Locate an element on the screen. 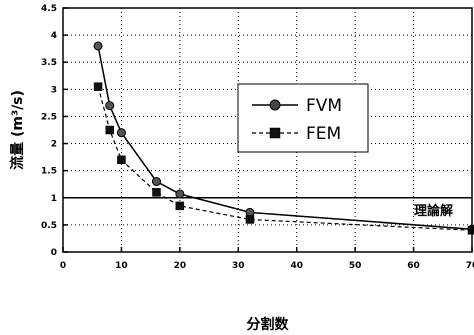 The height and width of the screenshot is (335, 474). y-axis-title: 流量 (m³/s) is located at coordinates (17, 130).